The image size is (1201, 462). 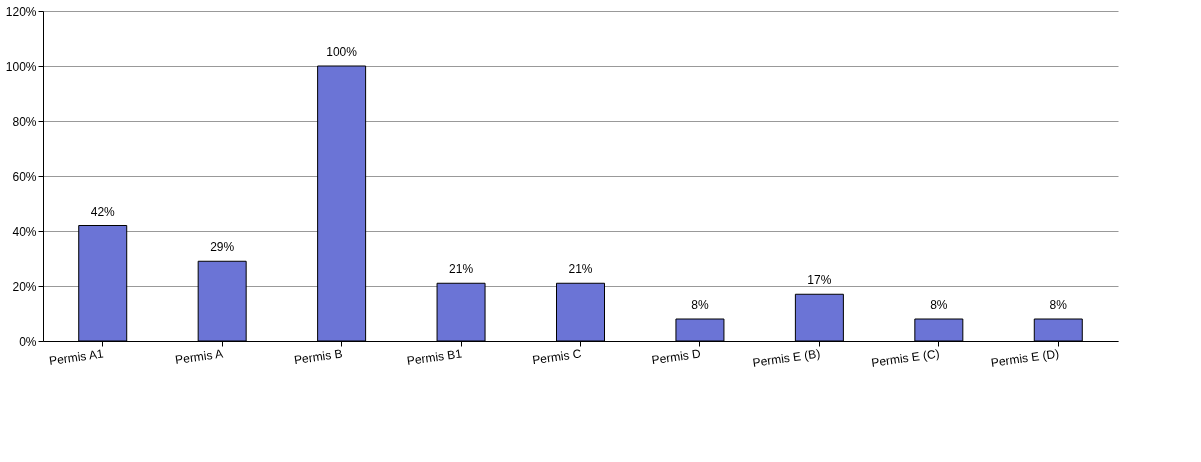 What do you see at coordinates (318, 357) in the screenshot?
I see `x-tick-label: Permis B` at bounding box center [318, 357].